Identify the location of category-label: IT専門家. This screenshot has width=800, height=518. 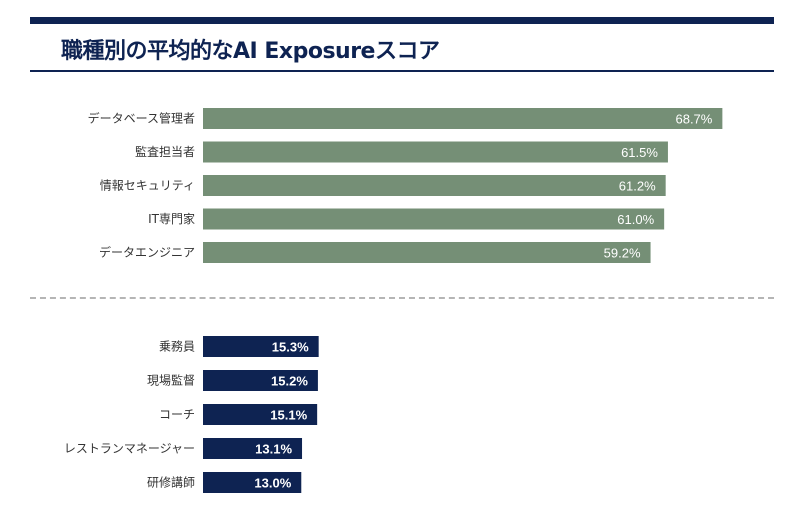
(171, 218).